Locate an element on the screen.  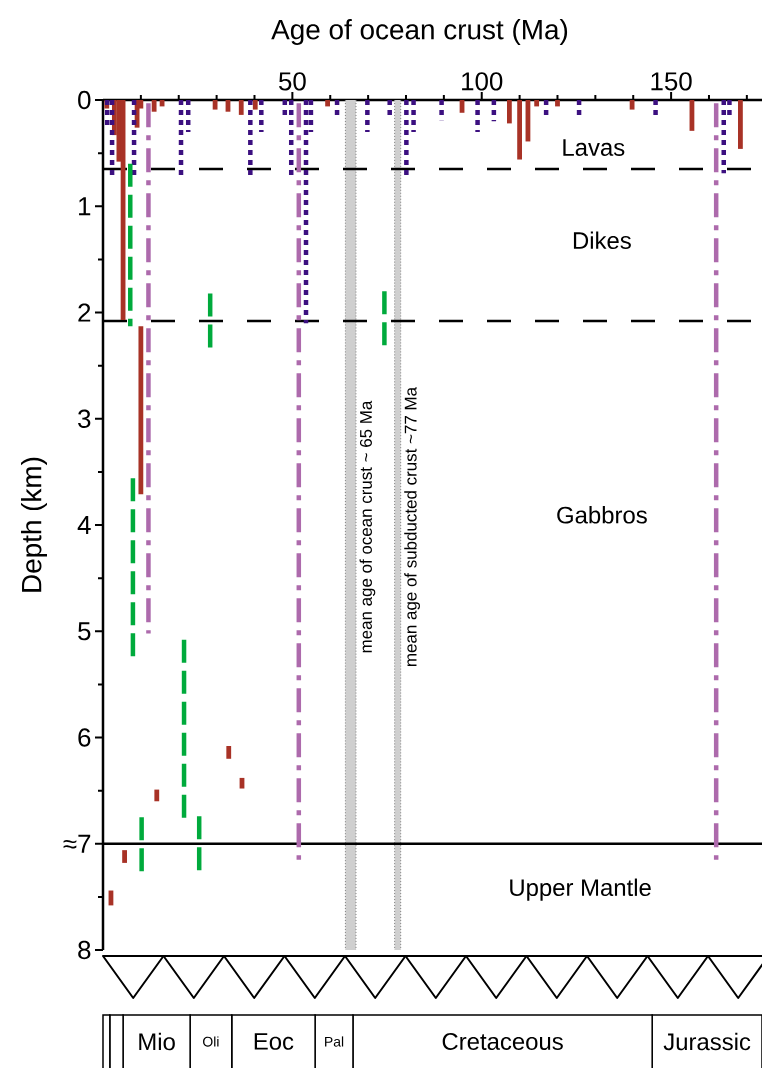
y-tick-label: 1 is located at coordinates (85, 206).